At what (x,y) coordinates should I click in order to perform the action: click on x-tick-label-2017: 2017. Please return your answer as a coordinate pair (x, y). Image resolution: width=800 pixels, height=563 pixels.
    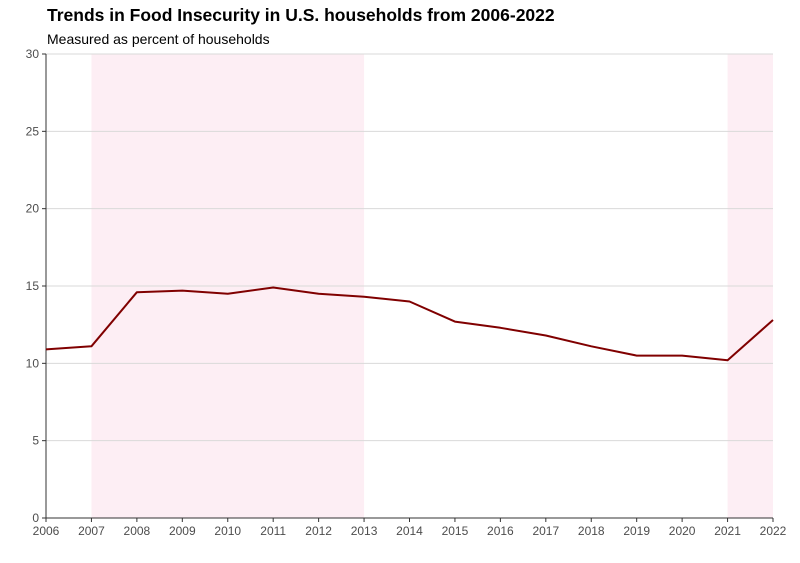
    Looking at the image, I should click on (545, 531).